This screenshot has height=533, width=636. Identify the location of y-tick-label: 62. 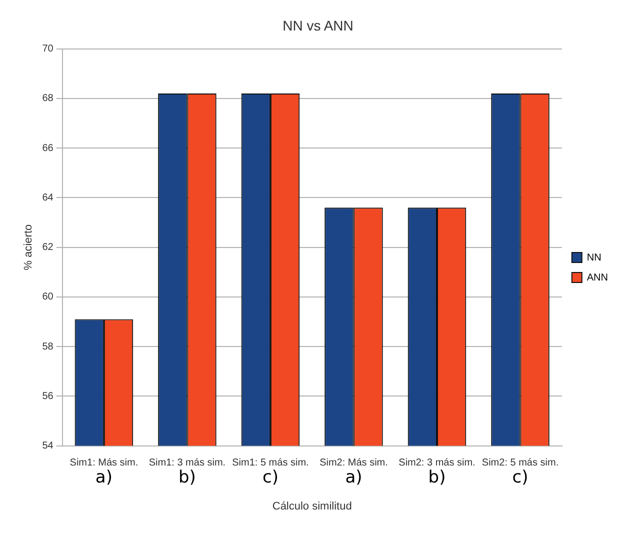
(48, 248).